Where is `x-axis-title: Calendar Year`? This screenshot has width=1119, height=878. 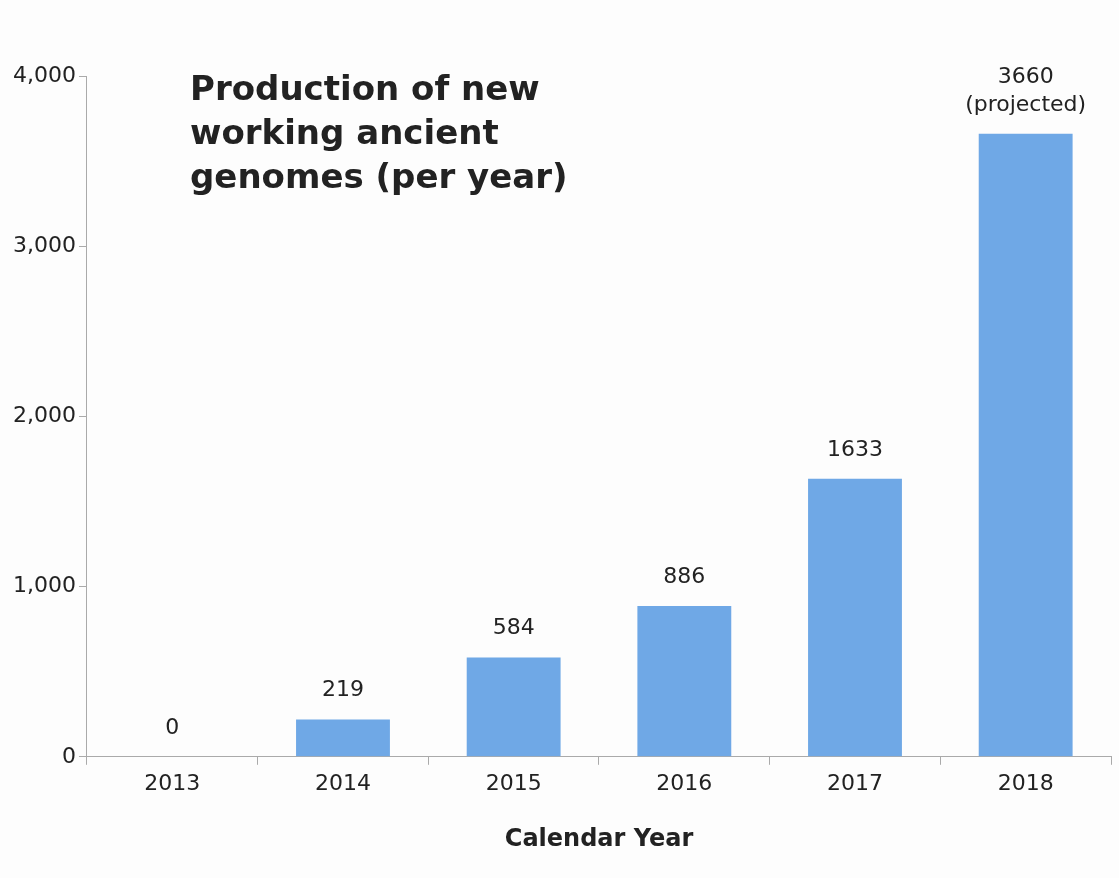 x-axis-title: Calendar Year is located at coordinates (599, 837).